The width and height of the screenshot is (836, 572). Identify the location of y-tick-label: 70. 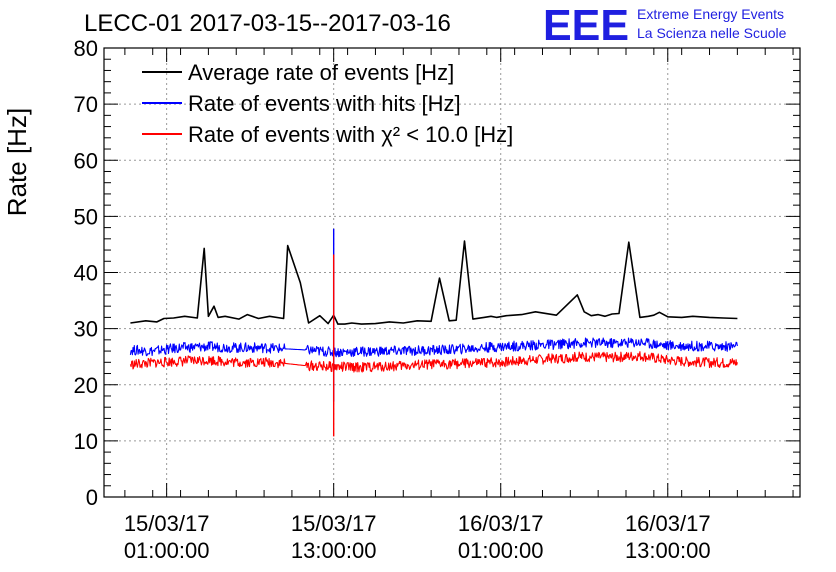
(86, 104).